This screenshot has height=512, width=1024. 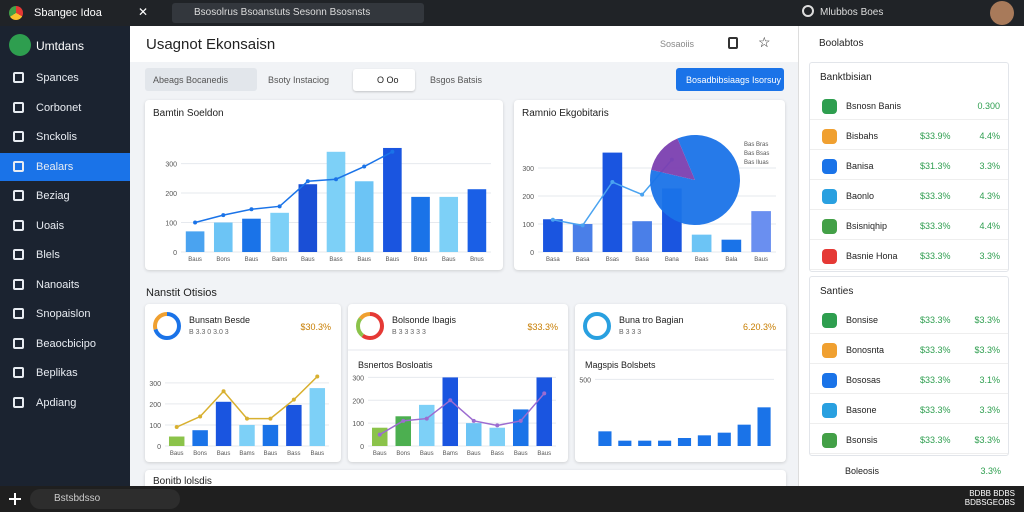 I want to click on nav-item: Snopaislon, so click(x=65, y=314).